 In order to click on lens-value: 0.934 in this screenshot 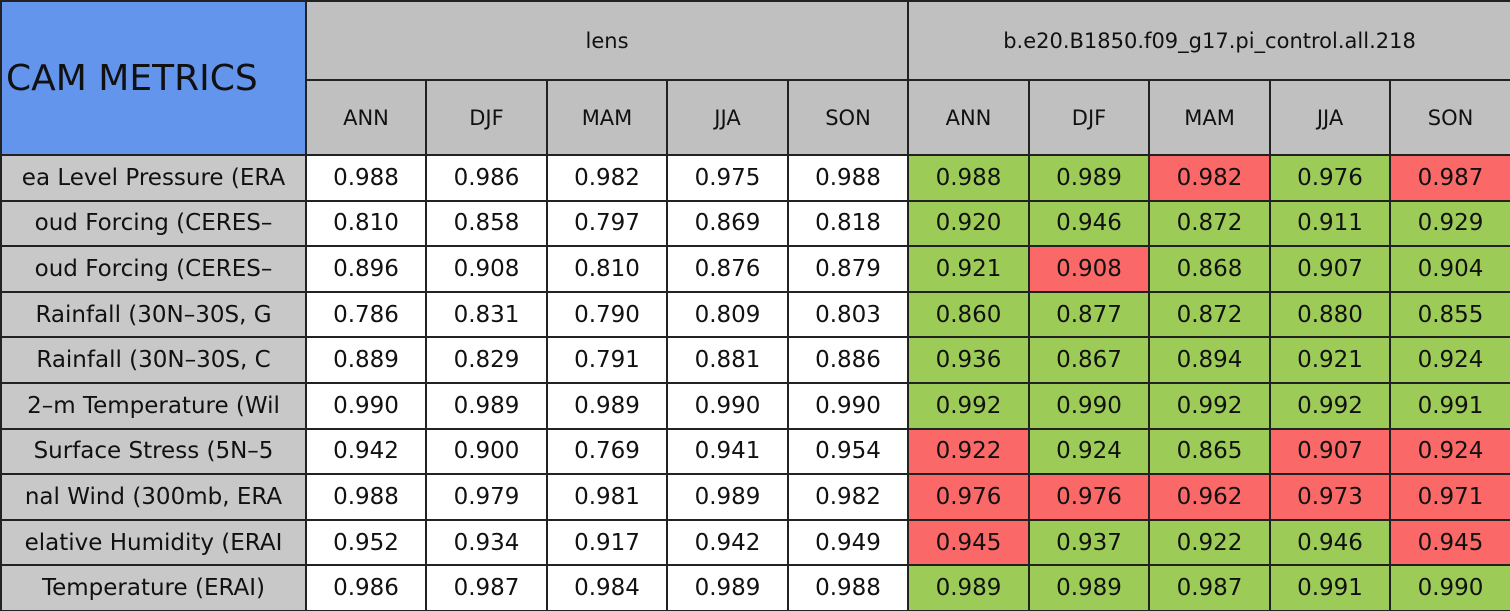, I will do `click(486, 542)`.